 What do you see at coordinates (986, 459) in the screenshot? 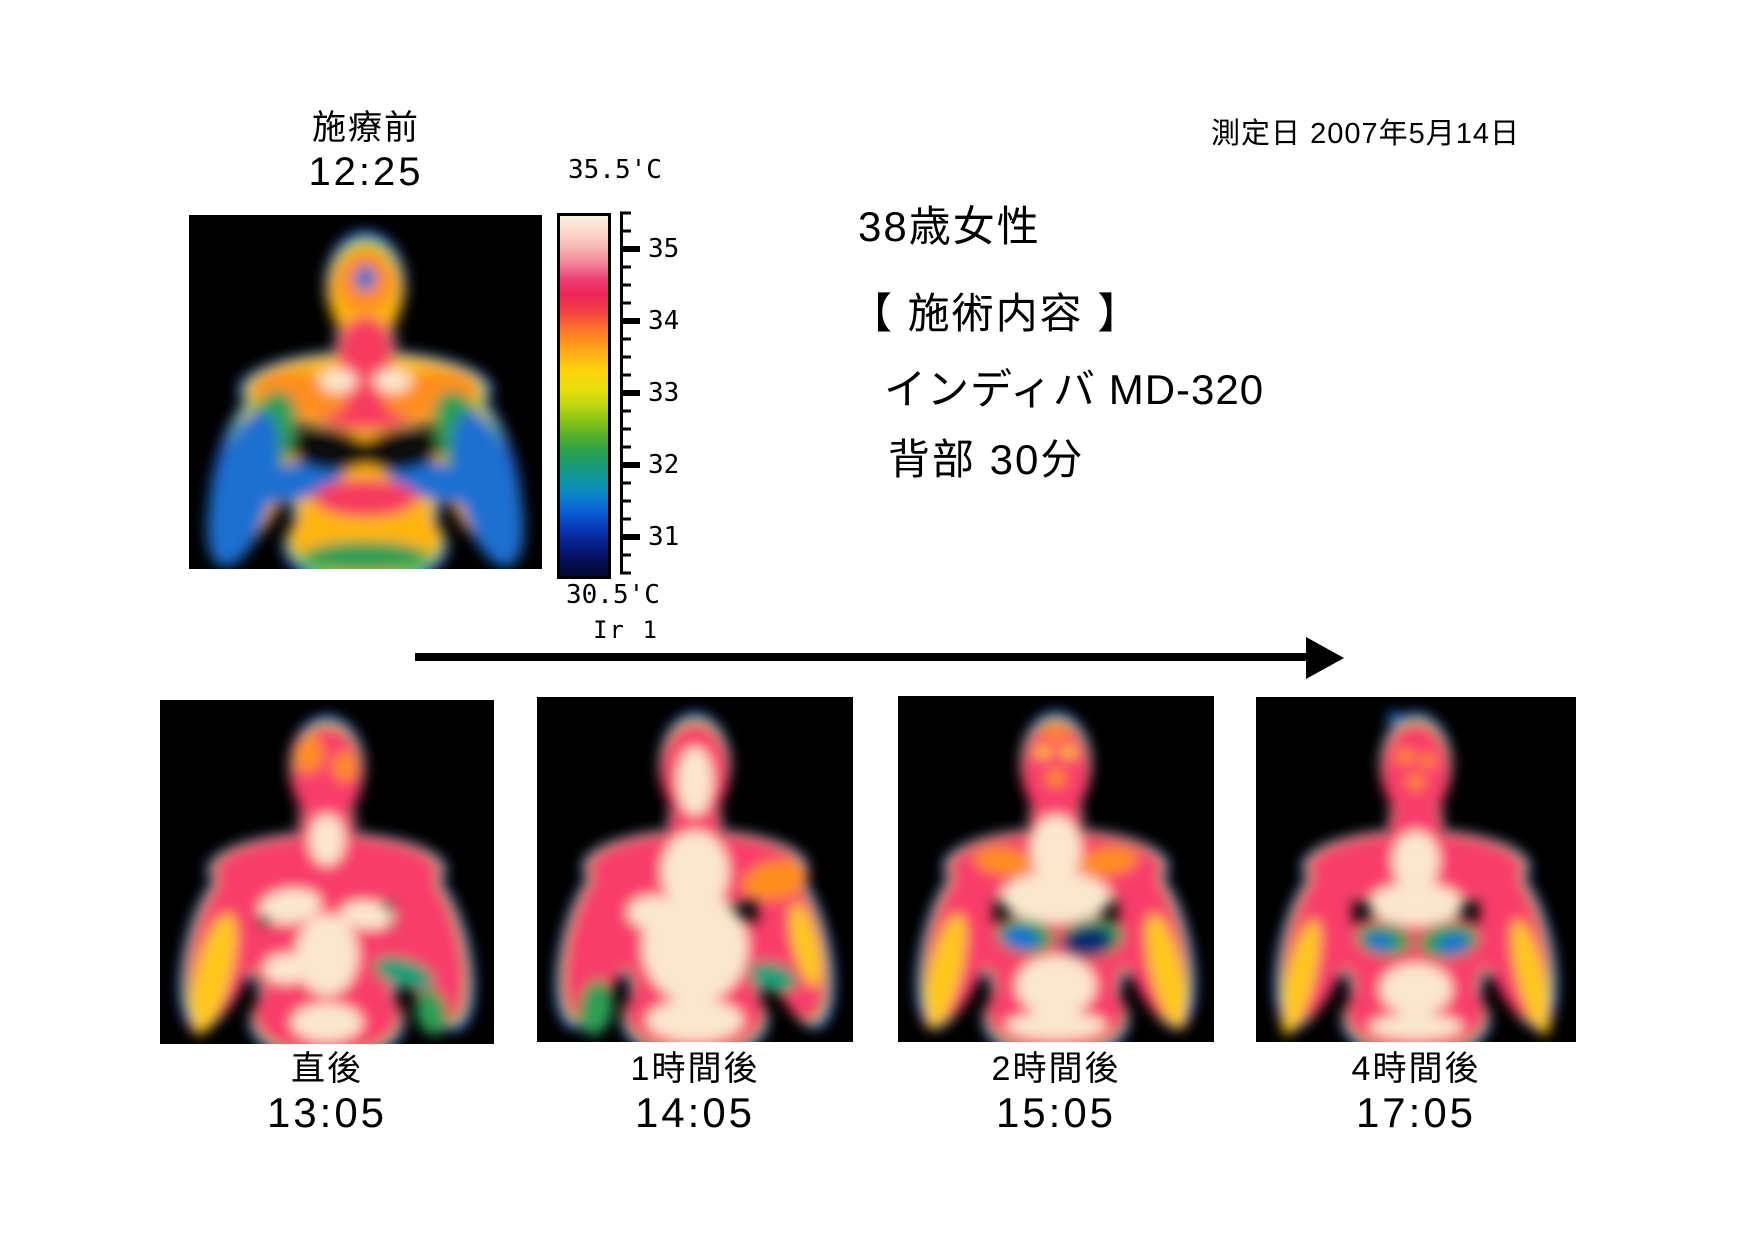
I see `procedure-area-duration: 背部 30分` at bounding box center [986, 459].